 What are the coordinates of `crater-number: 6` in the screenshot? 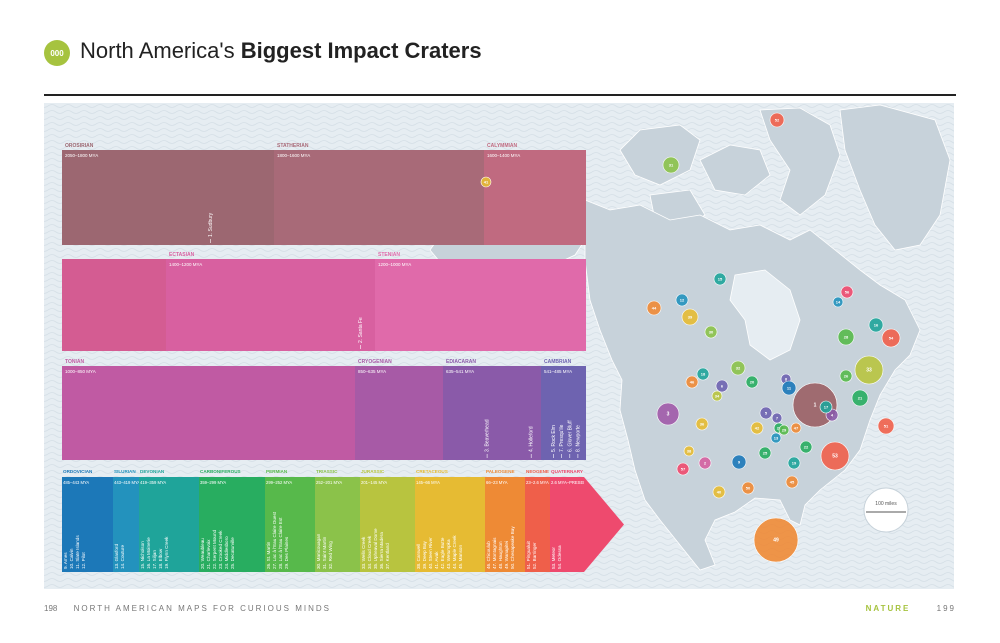 It's located at (722, 386).